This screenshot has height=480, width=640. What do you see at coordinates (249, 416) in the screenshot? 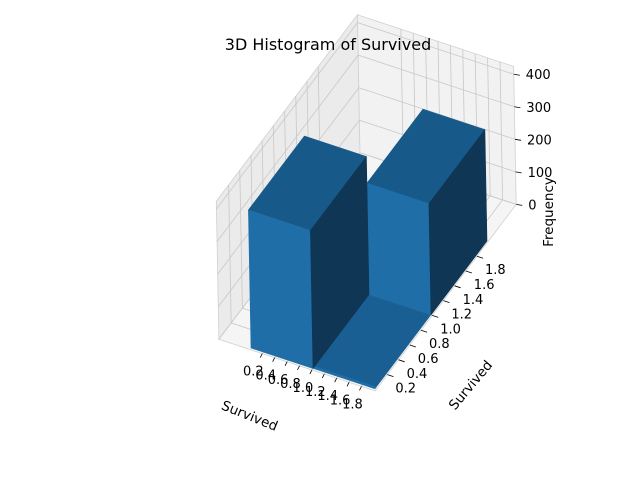
I see `x-axis-label: Survived` at bounding box center [249, 416].